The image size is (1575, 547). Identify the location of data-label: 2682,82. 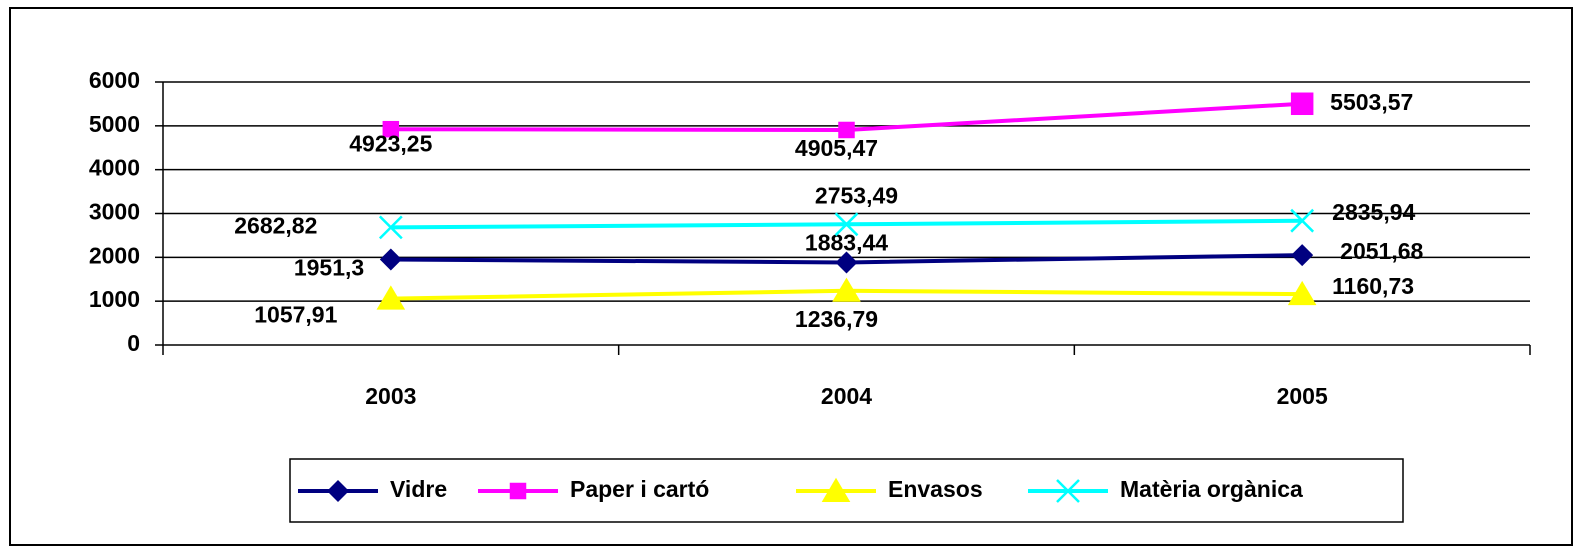
(275, 225).